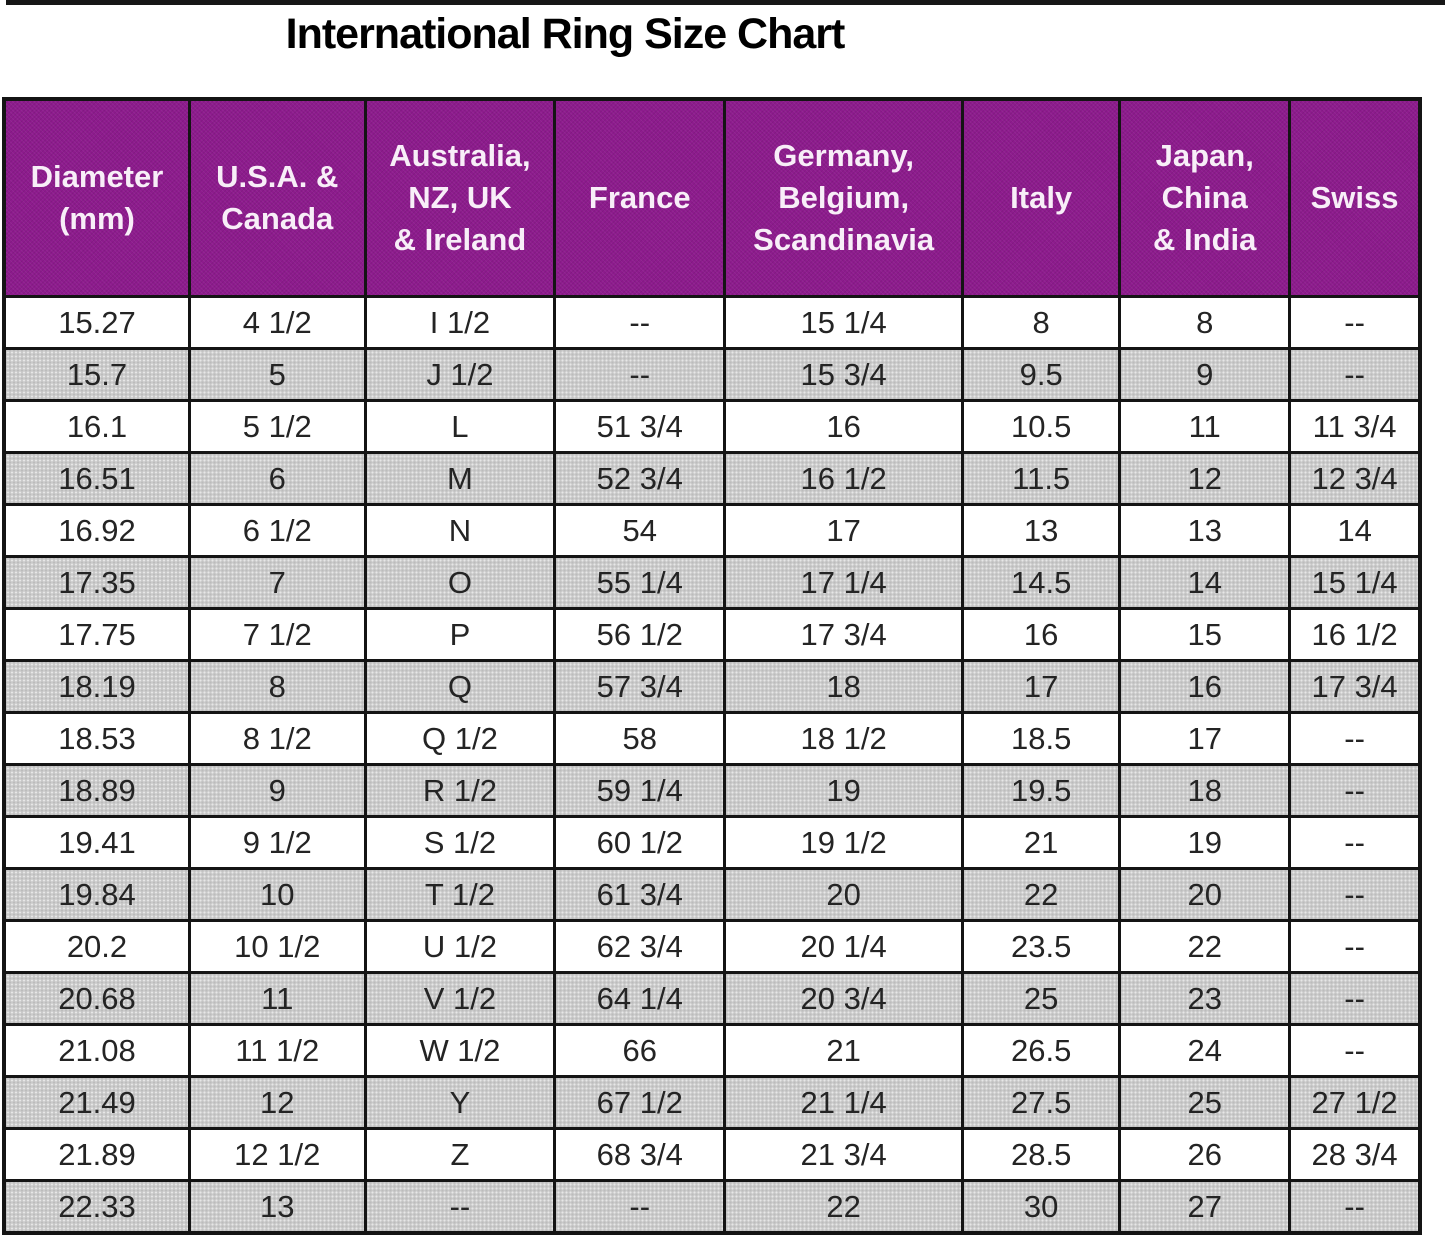 The height and width of the screenshot is (1243, 1445). What do you see at coordinates (844, 634) in the screenshot?
I see `table-cell: 17 3/4` at bounding box center [844, 634].